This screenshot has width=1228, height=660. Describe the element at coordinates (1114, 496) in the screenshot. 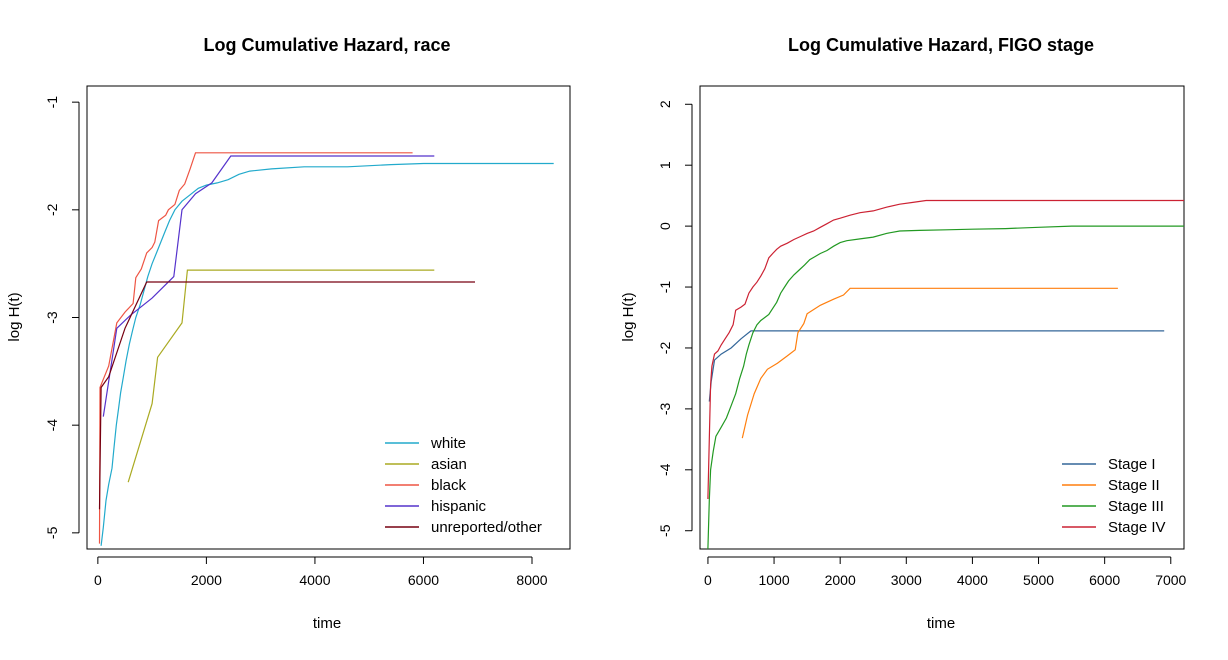

I see `legend: Stage I Stage II Stage III Stage IV` at that location.